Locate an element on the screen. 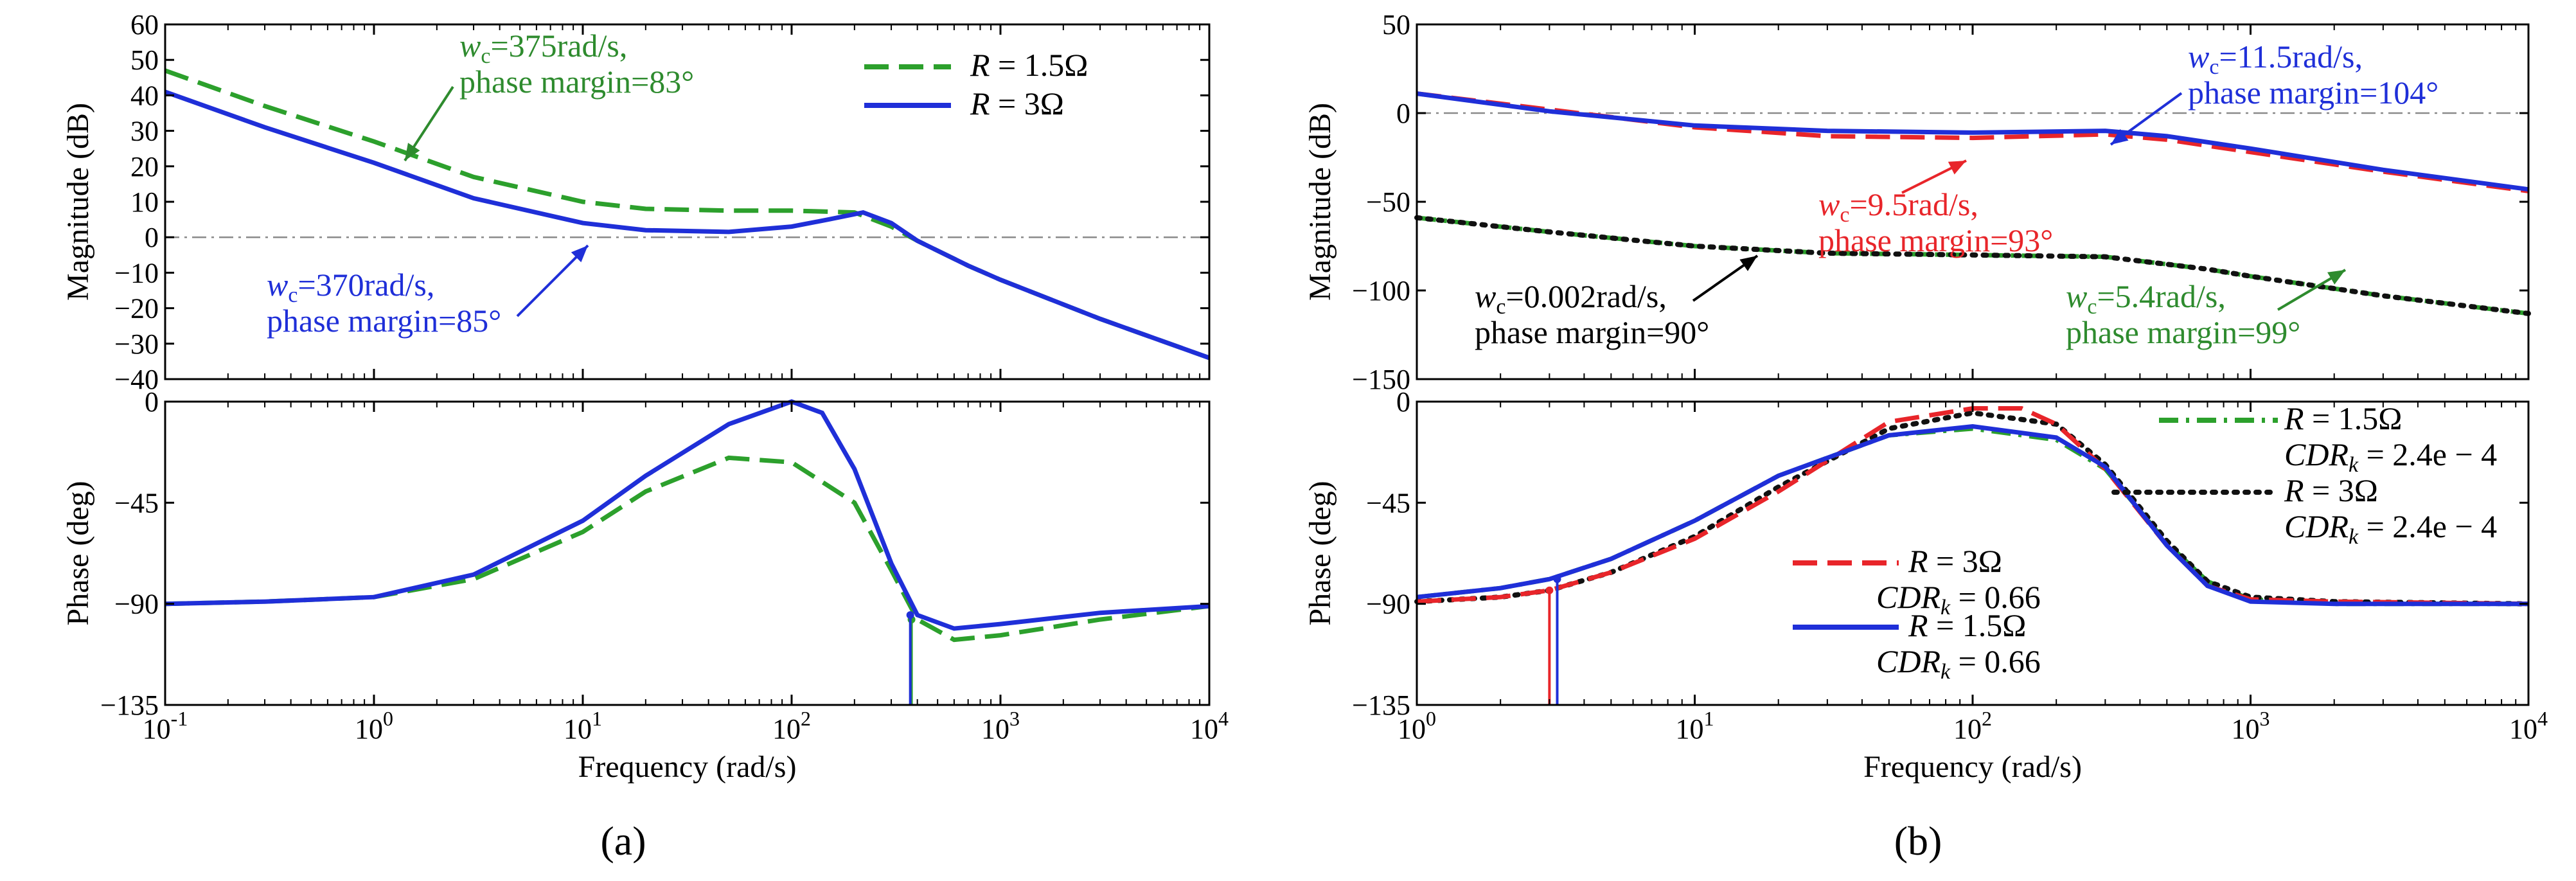 The height and width of the screenshot is (881, 2576). legend-b-var: R is located at coordinates (2294, 418).